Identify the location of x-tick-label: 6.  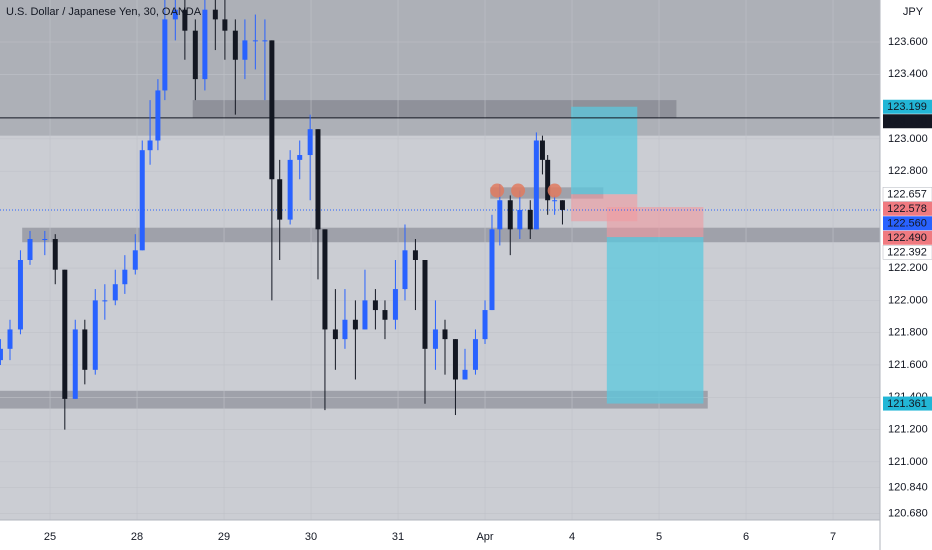
(746, 537).